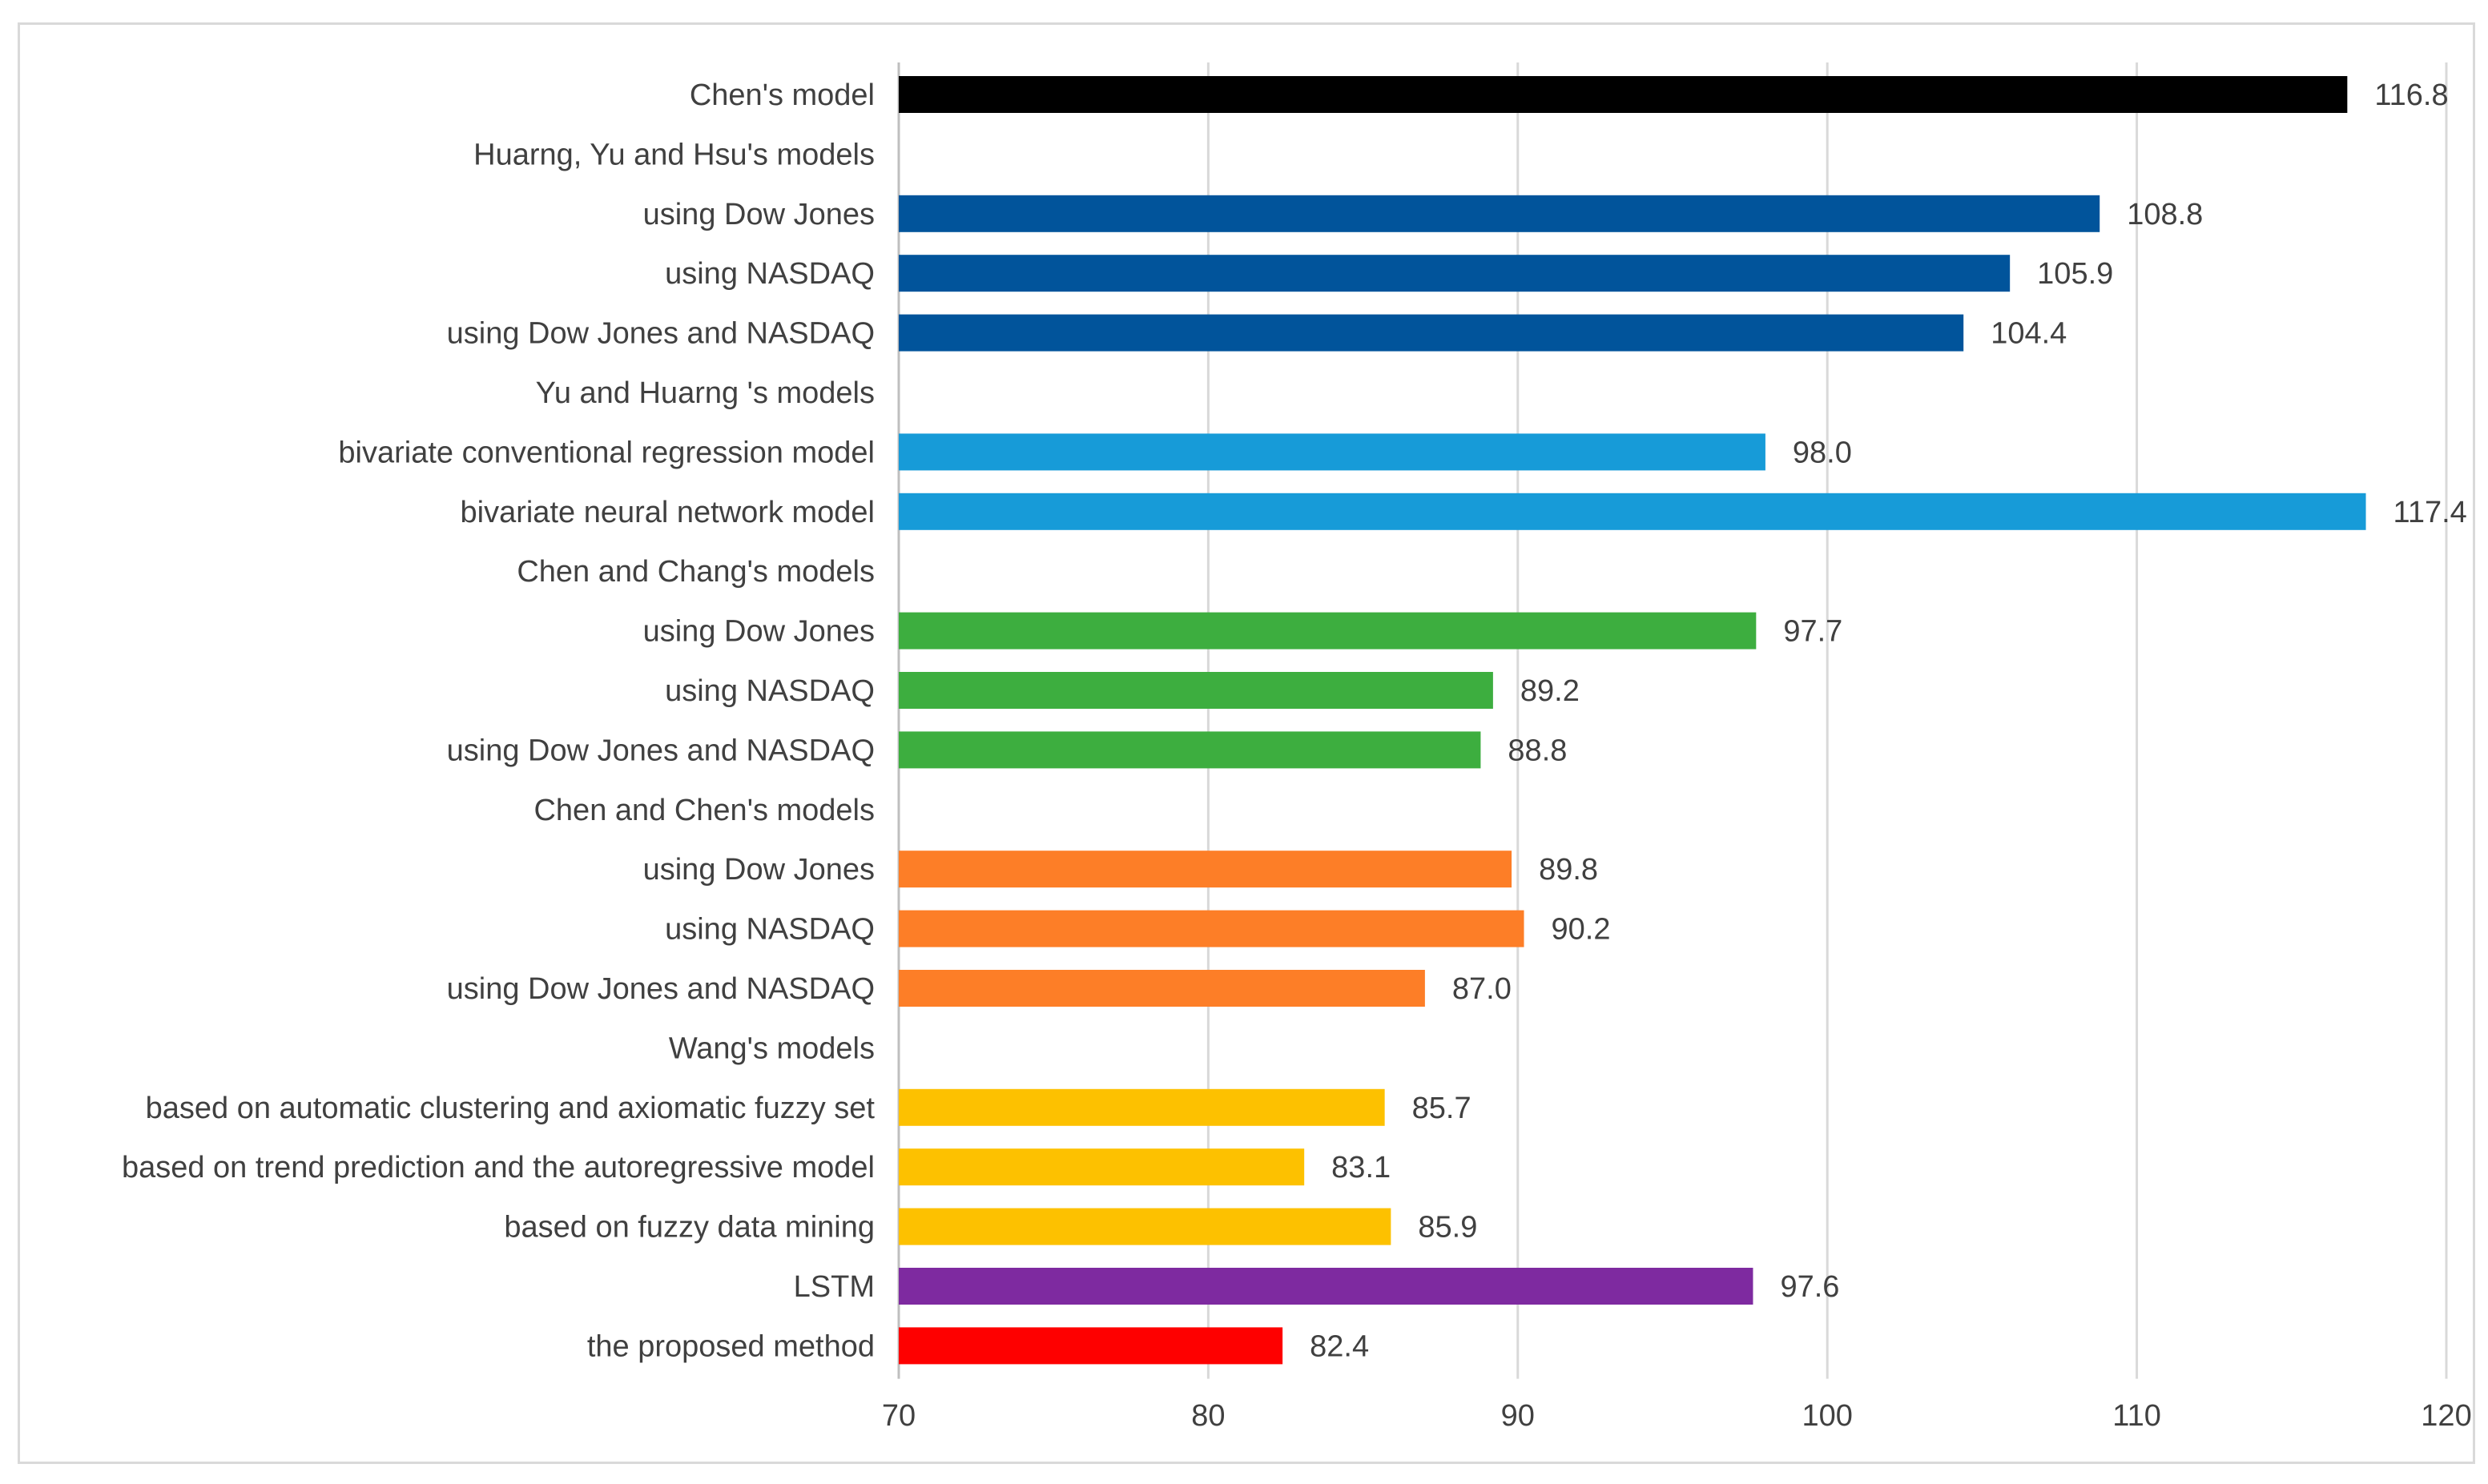  What do you see at coordinates (1208, 1416) in the screenshot?
I see `x-tick-label: 80` at bounding box center [1208, 1416].